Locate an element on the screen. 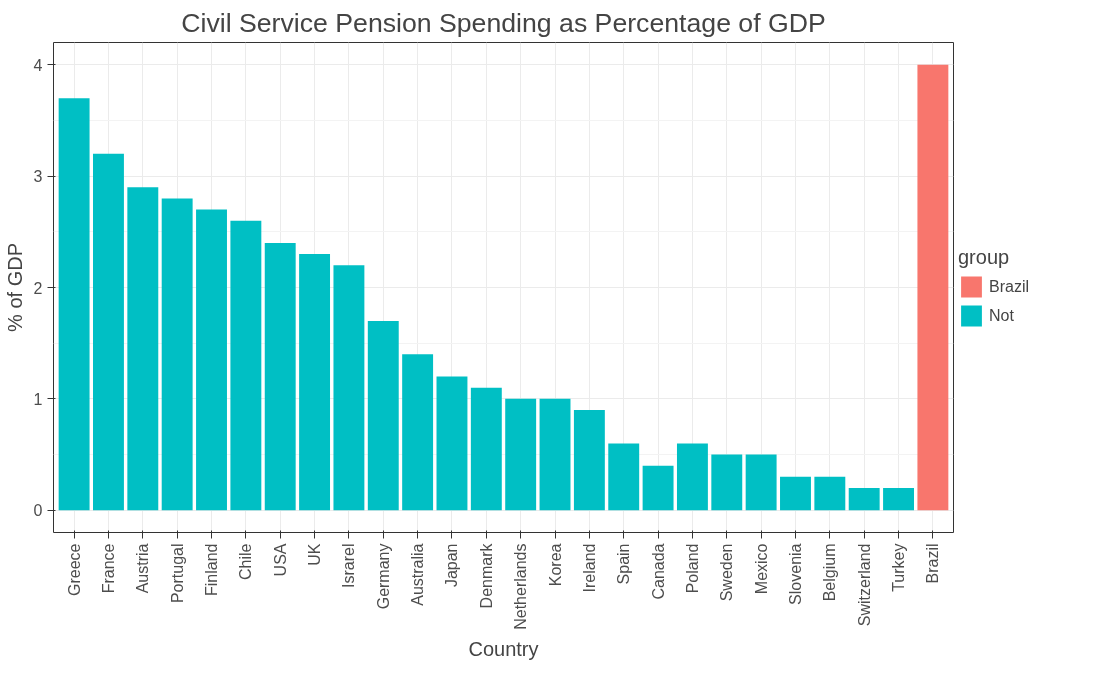 This screenshot has width=1116, height=695. x-tick-label: Mexico is located at coordinates (761, 569).